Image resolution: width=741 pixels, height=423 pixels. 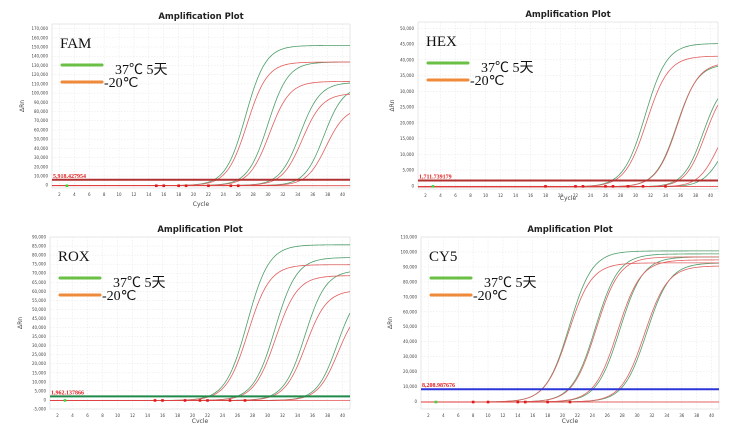 What do you see at coordinates (208, 415) in the screenshot?
I see `rox-x-tick-label: 22` at bounding box center [208, 415].